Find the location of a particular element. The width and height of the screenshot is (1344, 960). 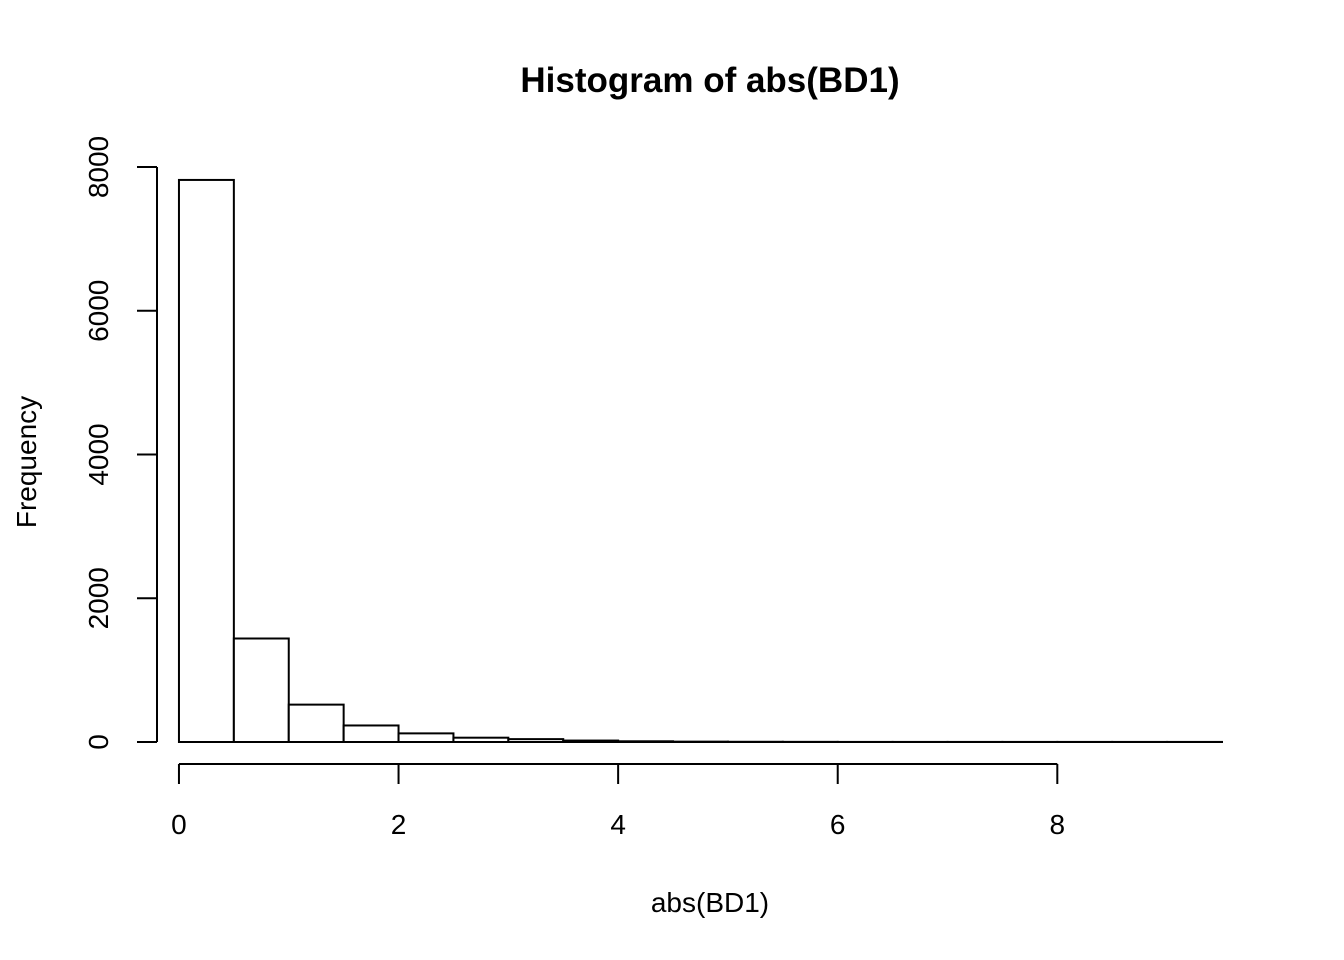

x-tick-label: 2 is located at coordinates (399, 824).